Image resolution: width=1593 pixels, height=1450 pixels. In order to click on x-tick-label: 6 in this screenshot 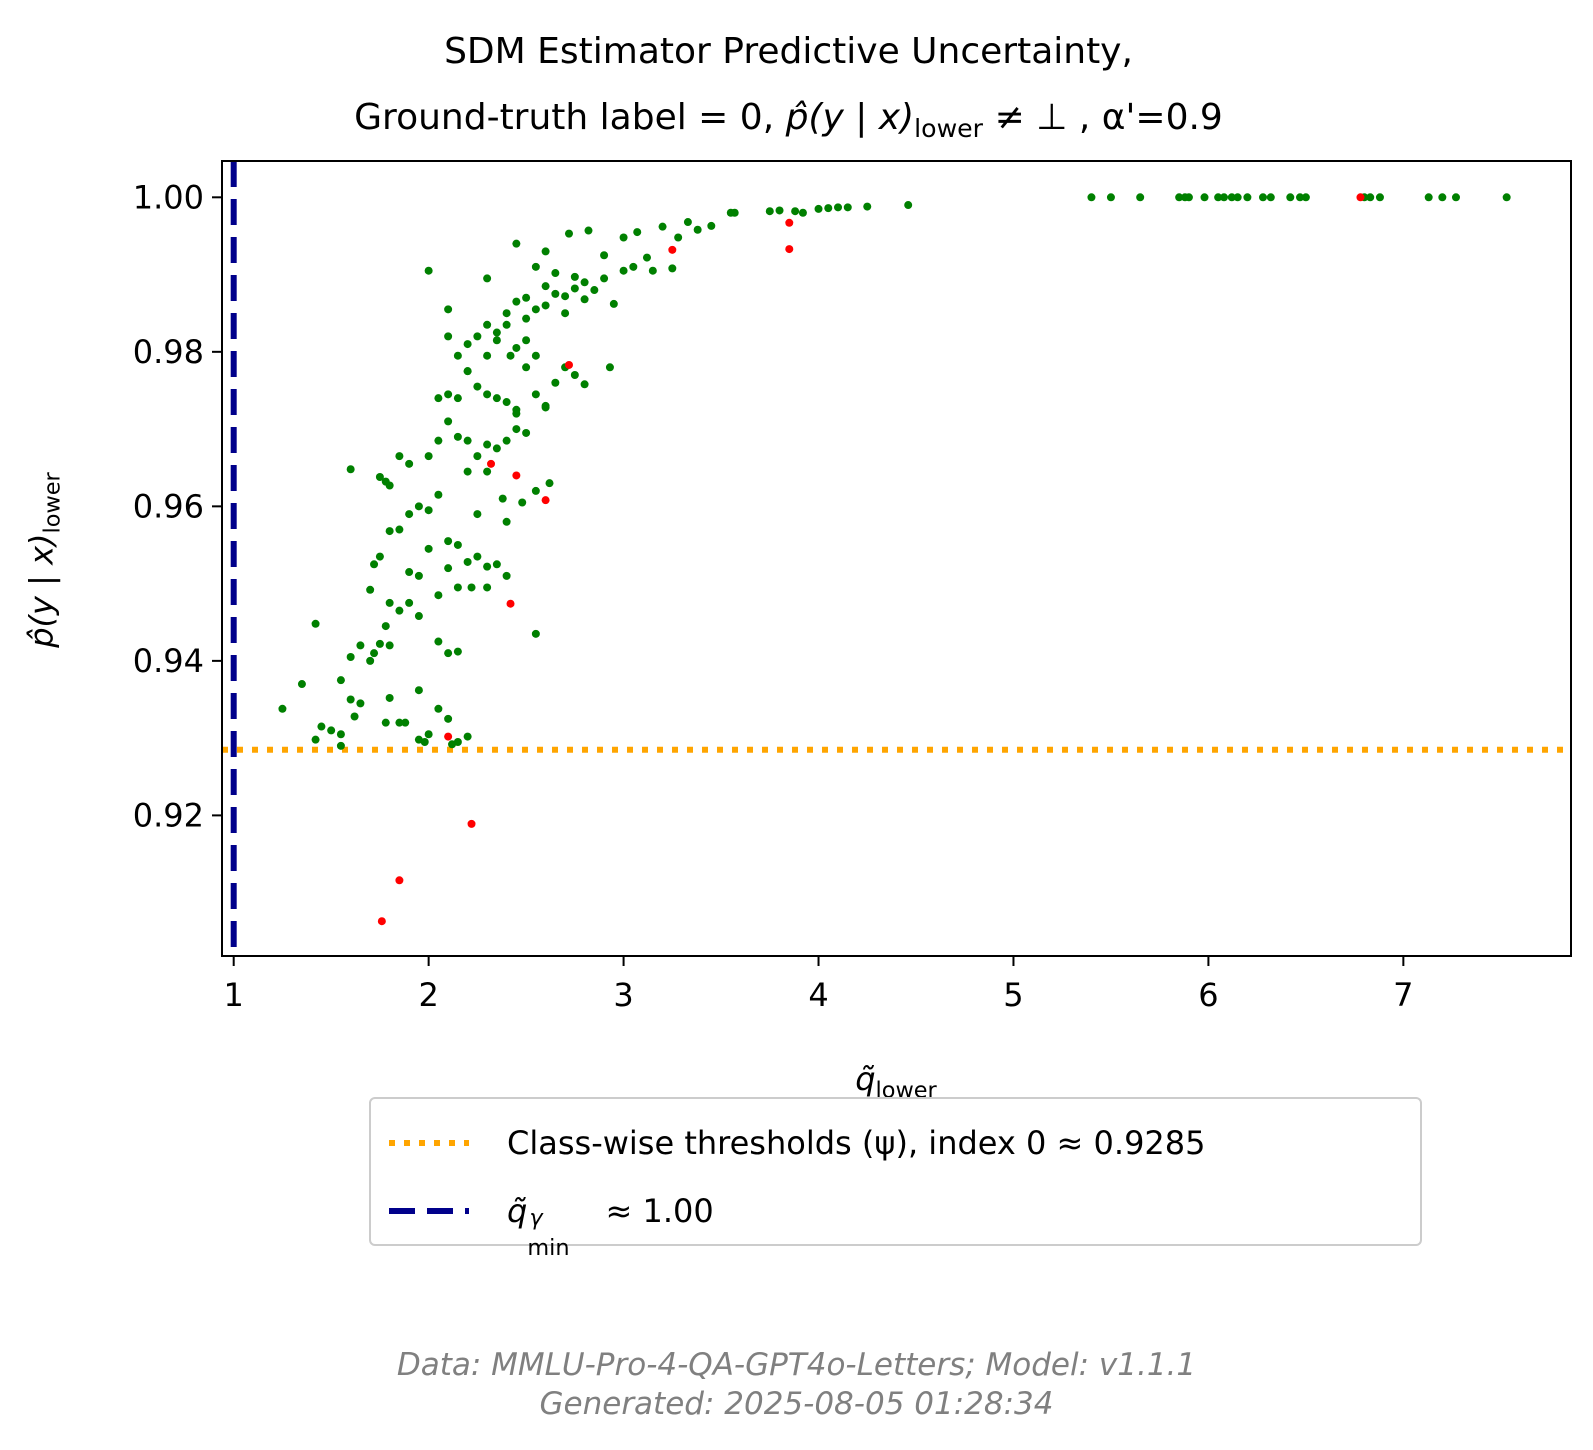, I will do `click(1208, 995)`.